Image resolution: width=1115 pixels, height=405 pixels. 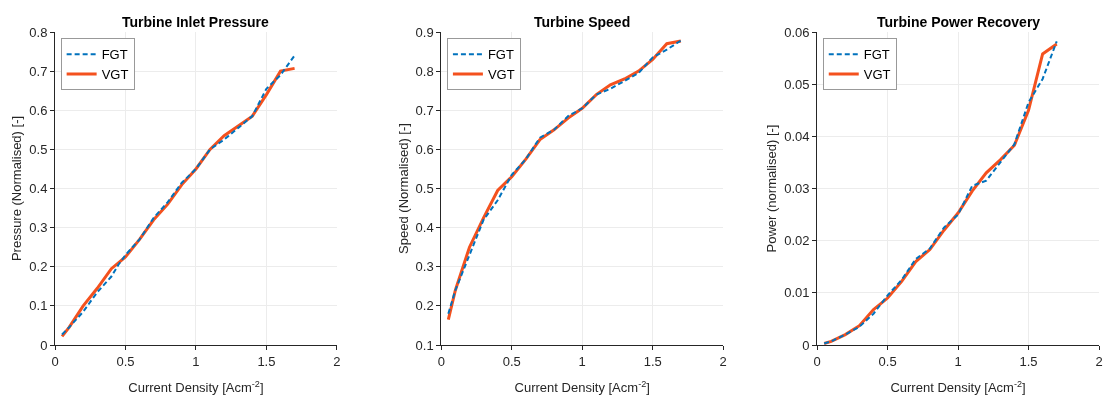 I want to click on y-tick-label: 0.06, so click(x=797, y=32).